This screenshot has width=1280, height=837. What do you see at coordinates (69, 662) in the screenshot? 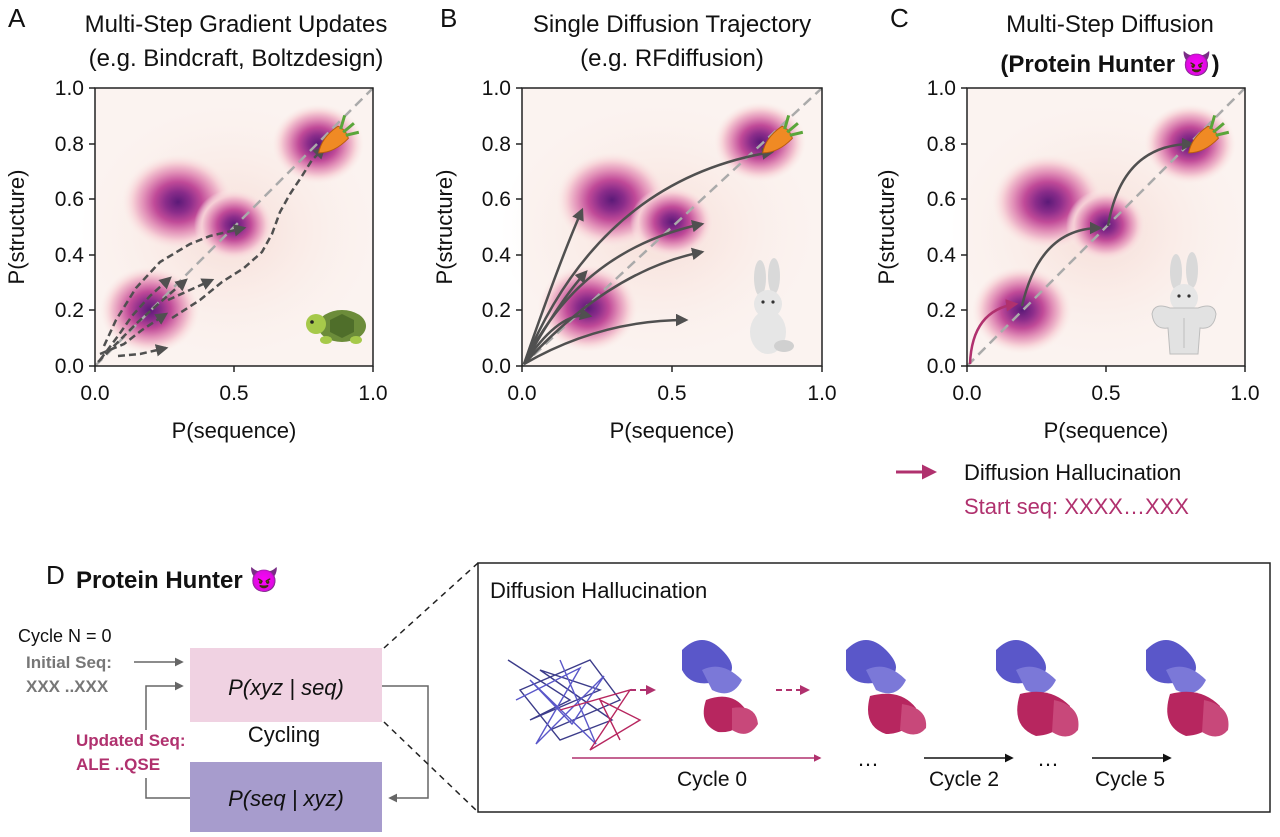
I see `initial-seq-label: Initial Seq:` at bounding box center [69, 662].